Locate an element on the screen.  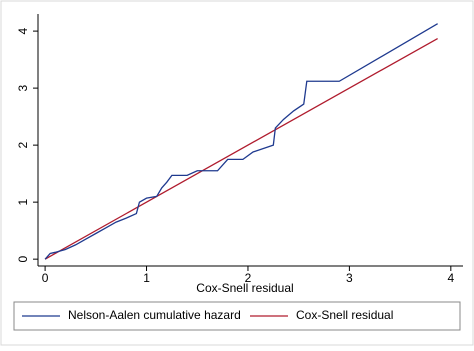
legend-label: Cox-Snell residual is located at coordinates (344, 315).